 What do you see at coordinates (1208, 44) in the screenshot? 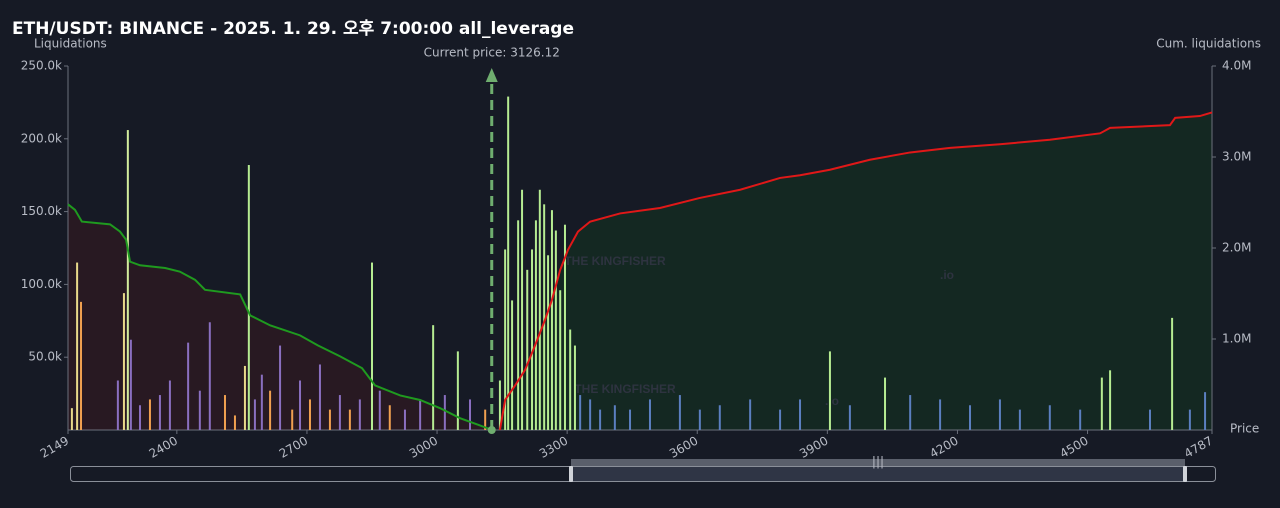
I see `y2-axis-label: Cum. liquidations` at bounding box center [1208, 44].